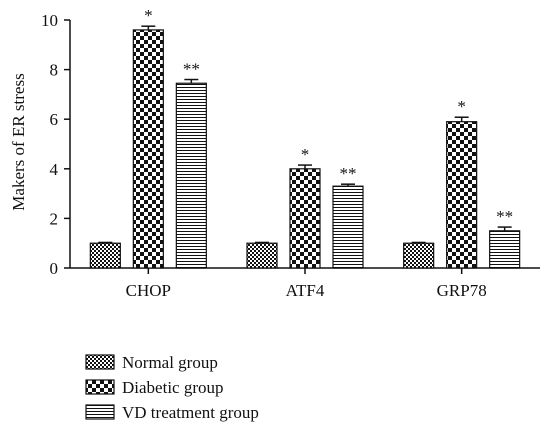 The image size is (556, 434). I want to click on y-axis-label: Makers of ER stress, so click(18, 141).